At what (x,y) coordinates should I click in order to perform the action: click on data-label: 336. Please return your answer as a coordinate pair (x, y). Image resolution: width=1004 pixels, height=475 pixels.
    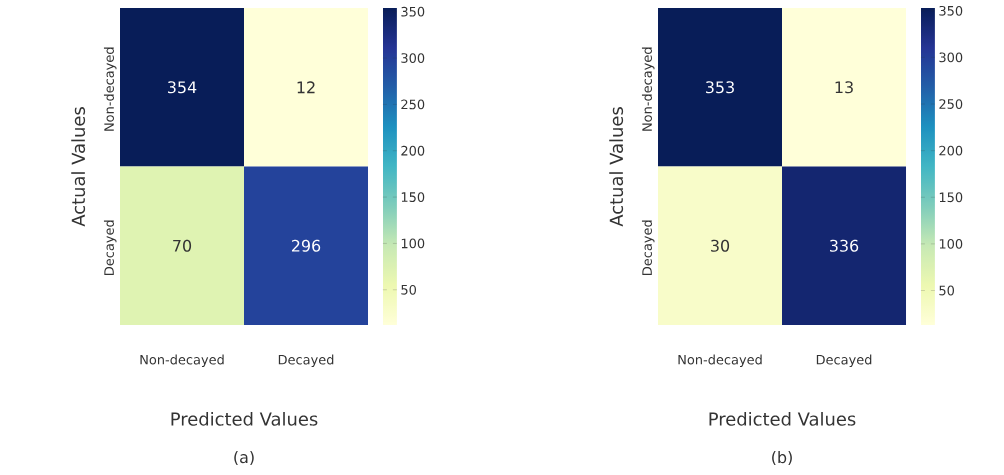
    Looking at the image, I should click on (844, 245).